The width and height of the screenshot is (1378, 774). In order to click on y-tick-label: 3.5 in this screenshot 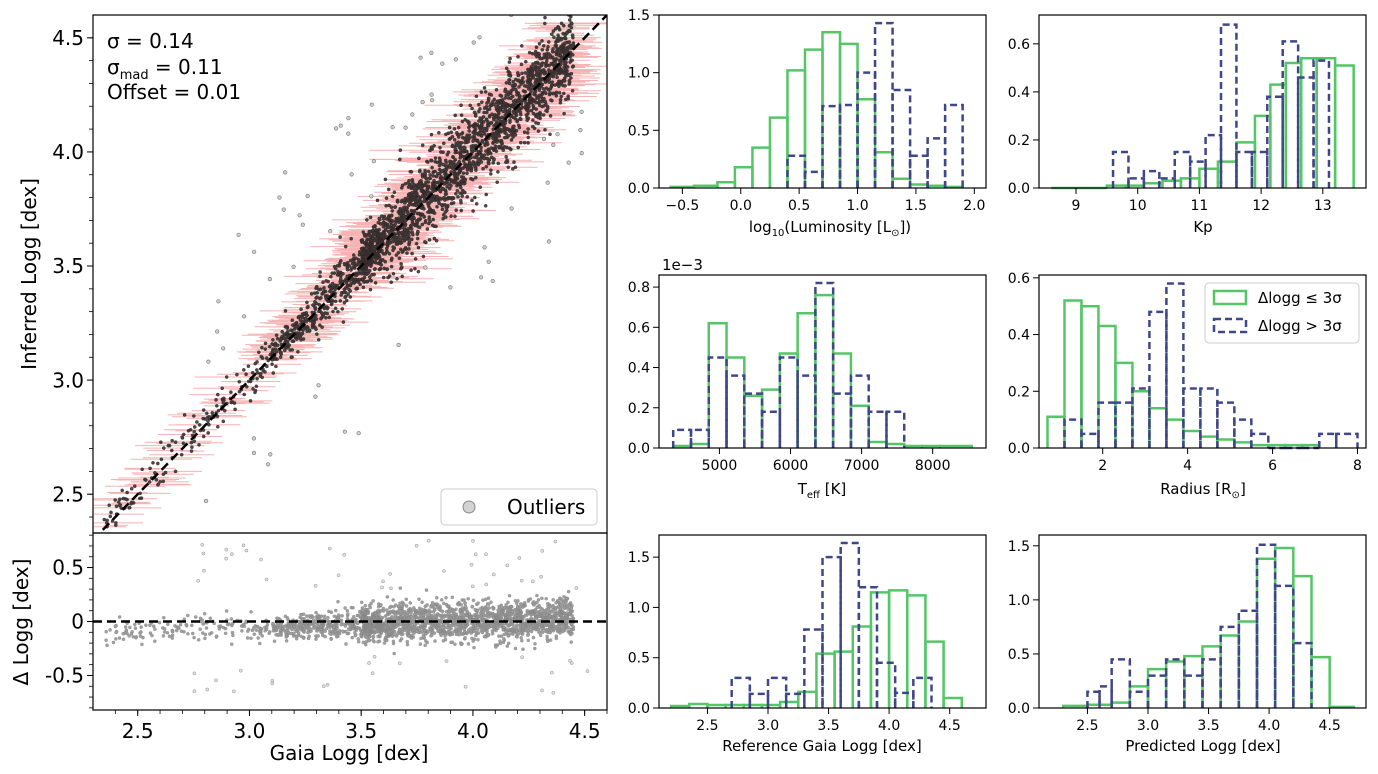, I will do `click(68, 266)`.